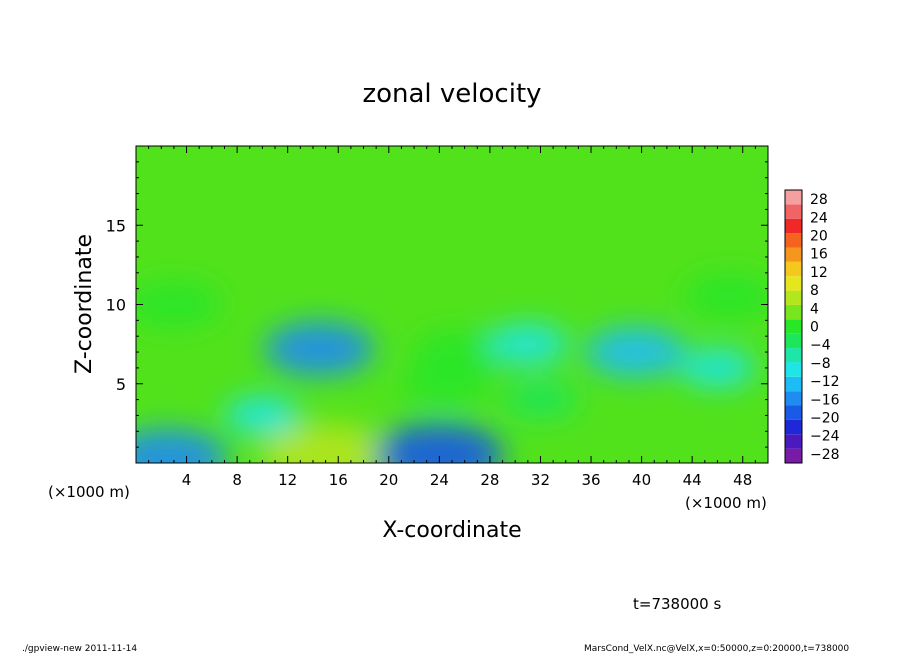 This screenshot has height=654, width=904. What do you see at coordinates (814, 309) in the screenshot?
I see `colorbar-label: 4` at bounding box center [814, 309].